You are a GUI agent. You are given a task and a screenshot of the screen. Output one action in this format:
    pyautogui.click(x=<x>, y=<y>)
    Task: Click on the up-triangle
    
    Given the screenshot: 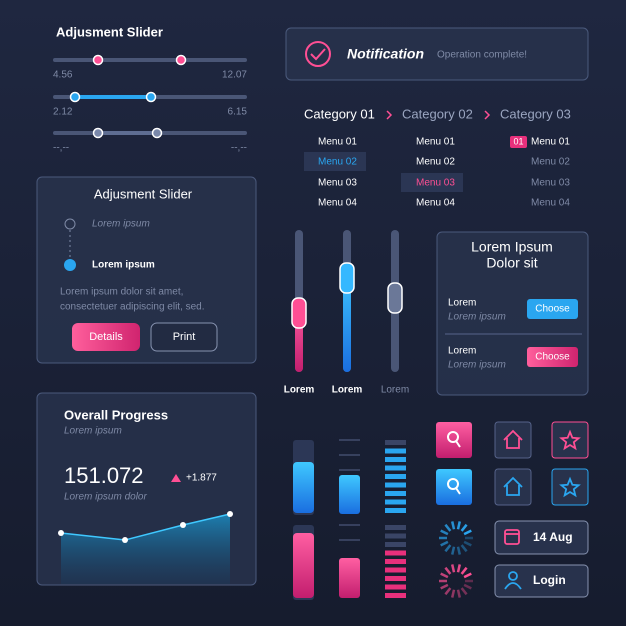 What is the action you would take?
    pyautogui.click(x=176, y=478)
    